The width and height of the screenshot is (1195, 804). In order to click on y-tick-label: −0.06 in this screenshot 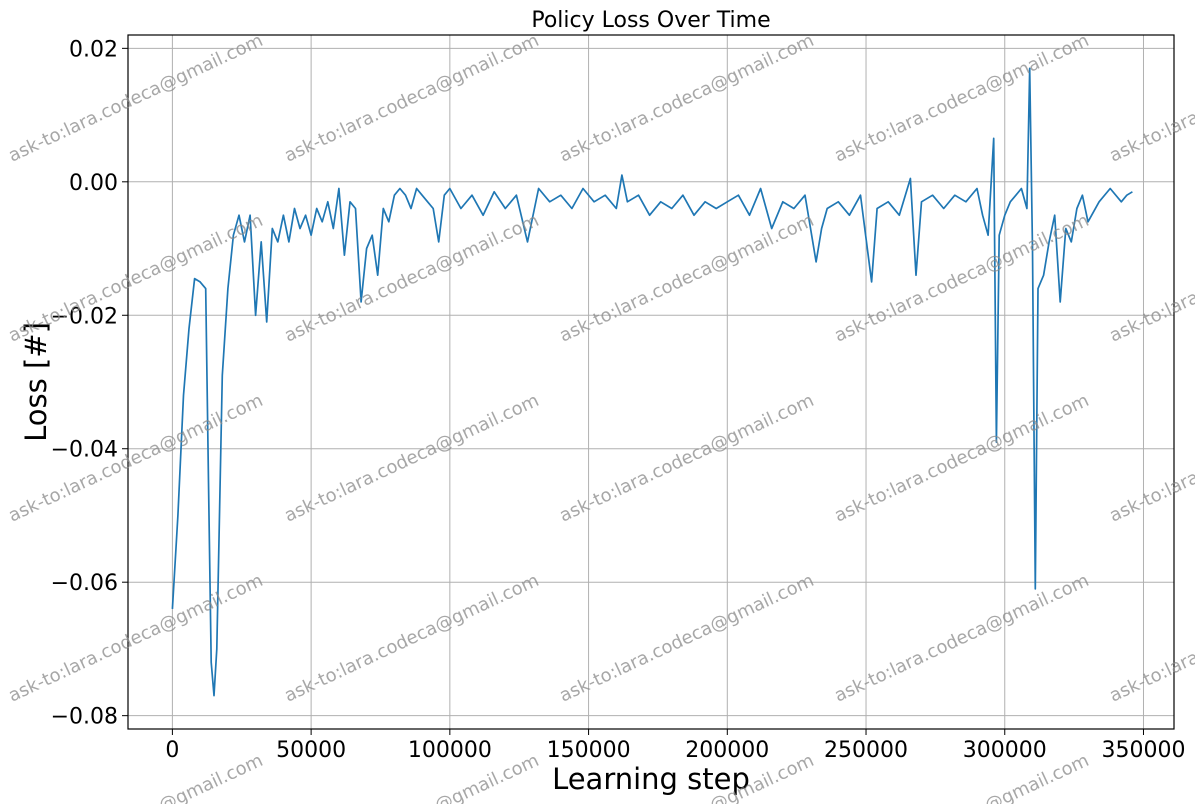, I will do `click(84, 583)`.